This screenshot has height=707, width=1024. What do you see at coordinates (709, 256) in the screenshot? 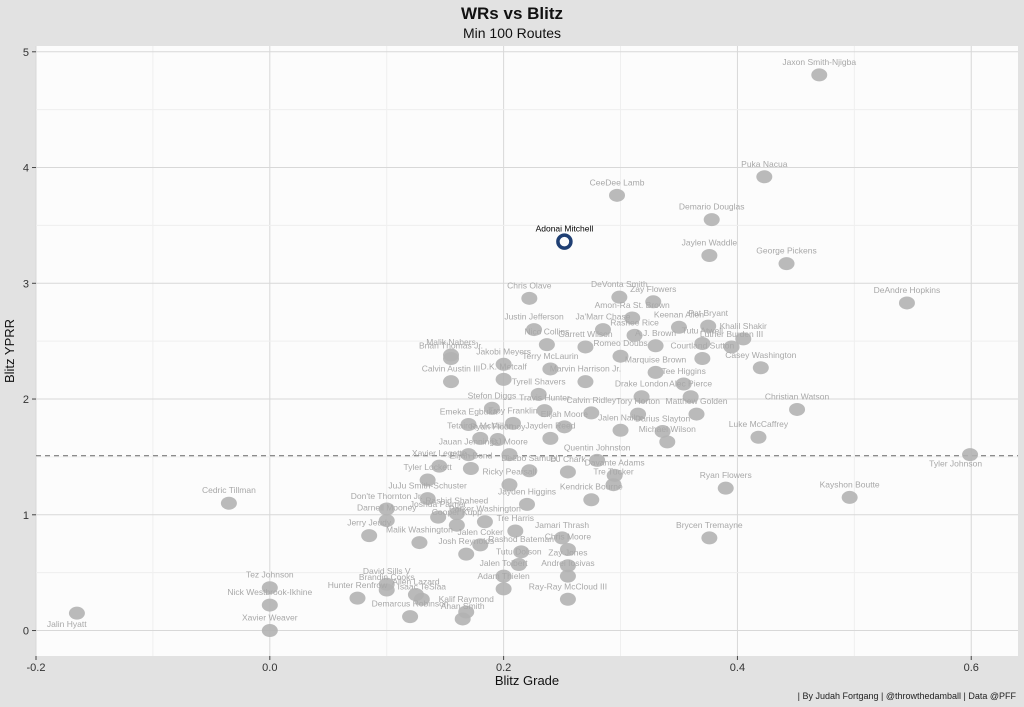
I see `point-jaylen-waddle` at bounding box center [709, 256].